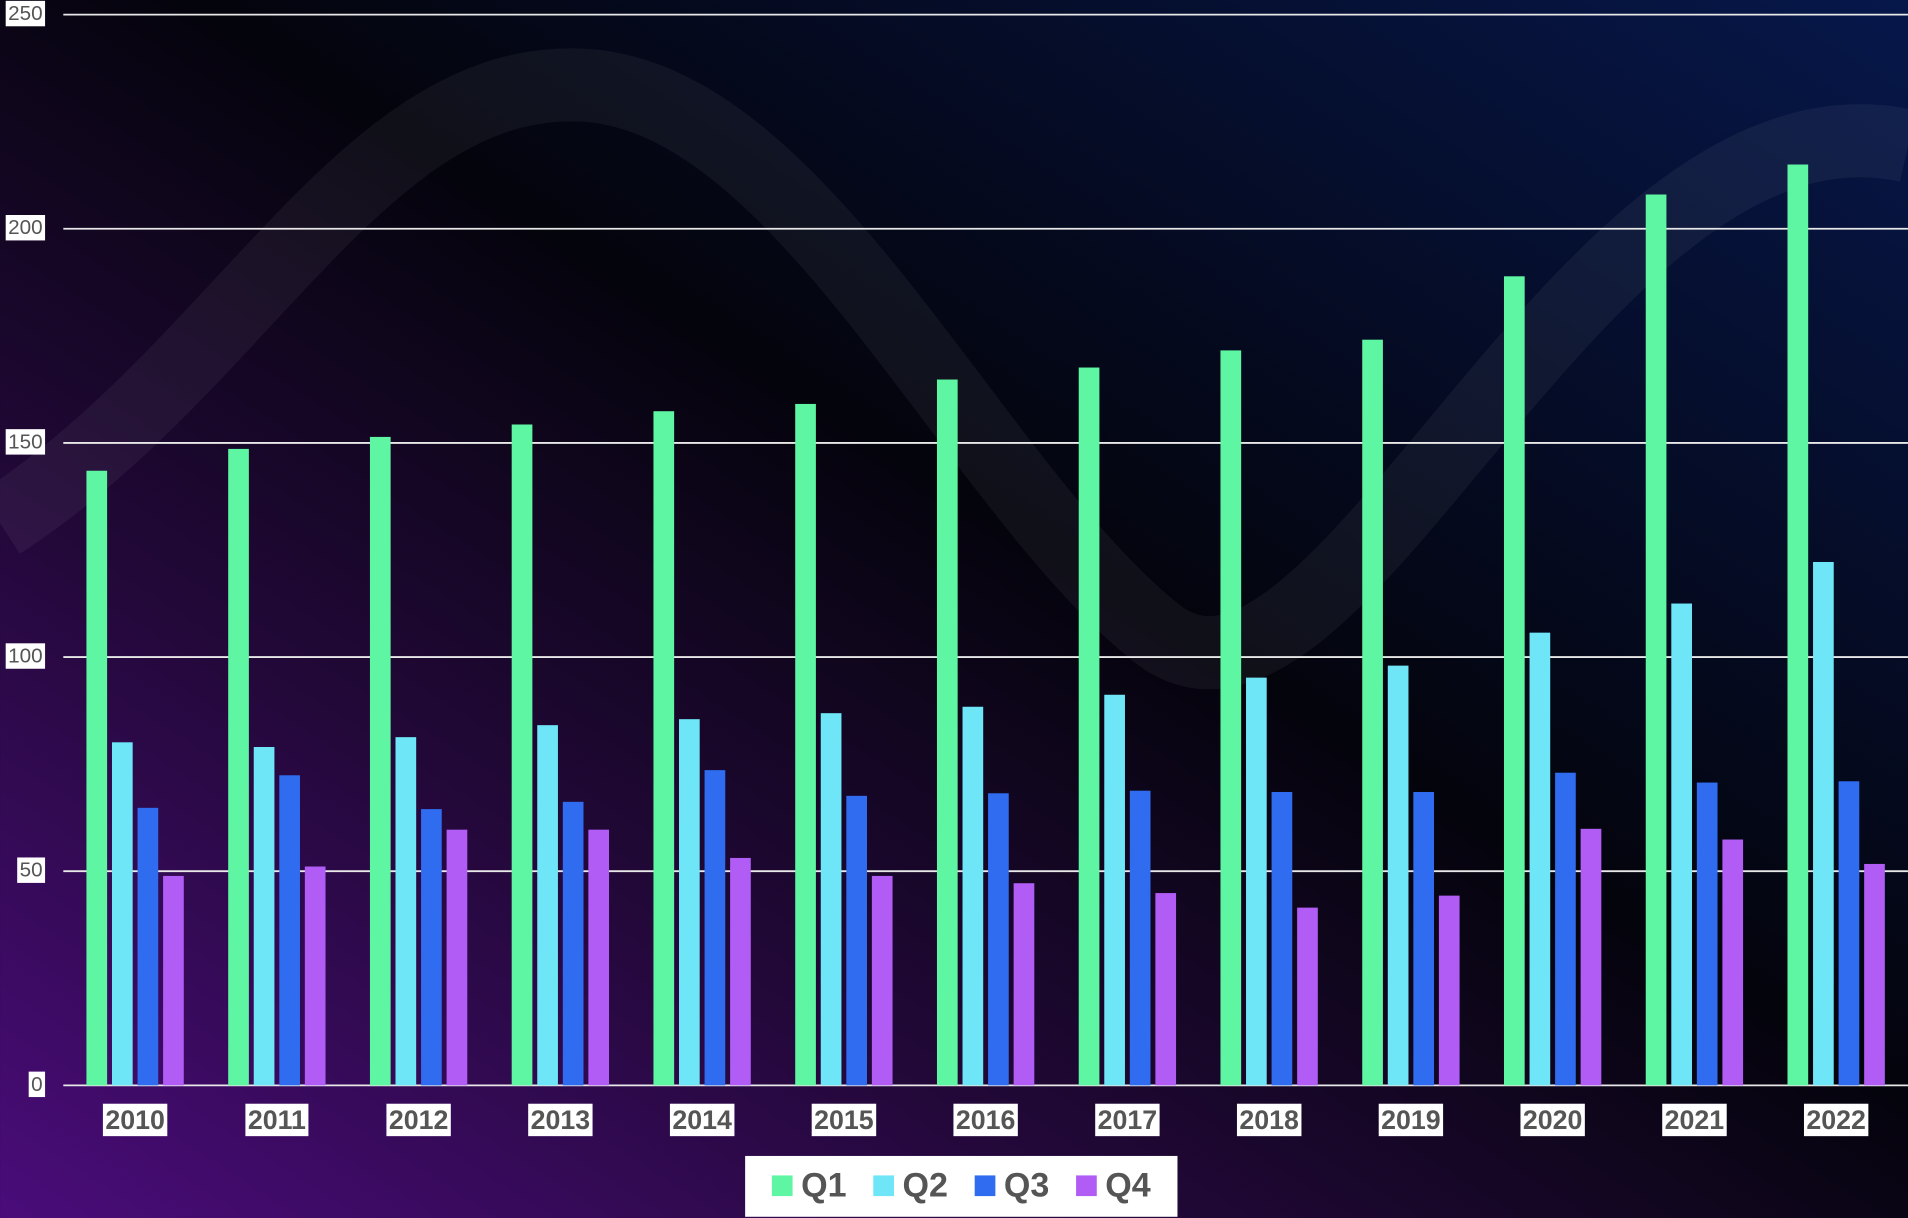 The width and height of the screenshot is (1908, 1218). I want to click on legend-label: Q2, so click(924, 1186).